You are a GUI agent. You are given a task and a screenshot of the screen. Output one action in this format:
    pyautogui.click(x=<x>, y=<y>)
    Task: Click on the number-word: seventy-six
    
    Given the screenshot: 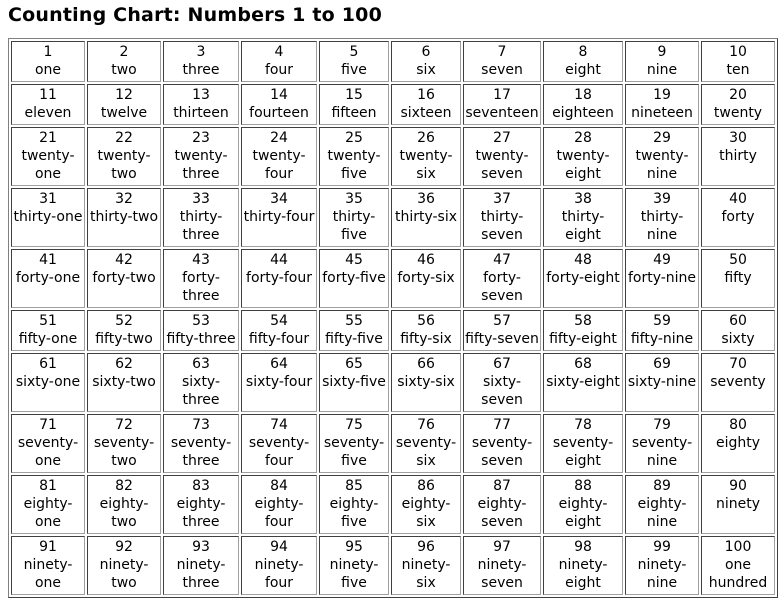 What is the action you would take?
    pyautogui.click(x=426, y=452)
    